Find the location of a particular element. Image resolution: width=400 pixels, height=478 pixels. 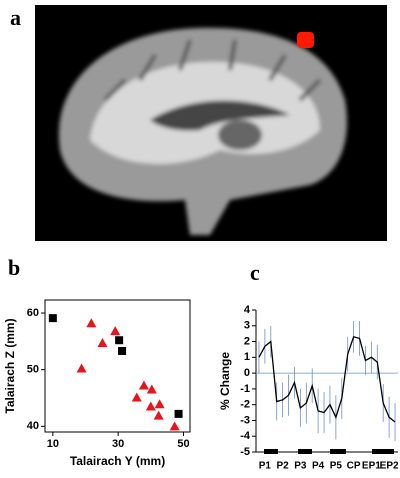

y-tick-label: -3 is located at coordinates (245, 420).